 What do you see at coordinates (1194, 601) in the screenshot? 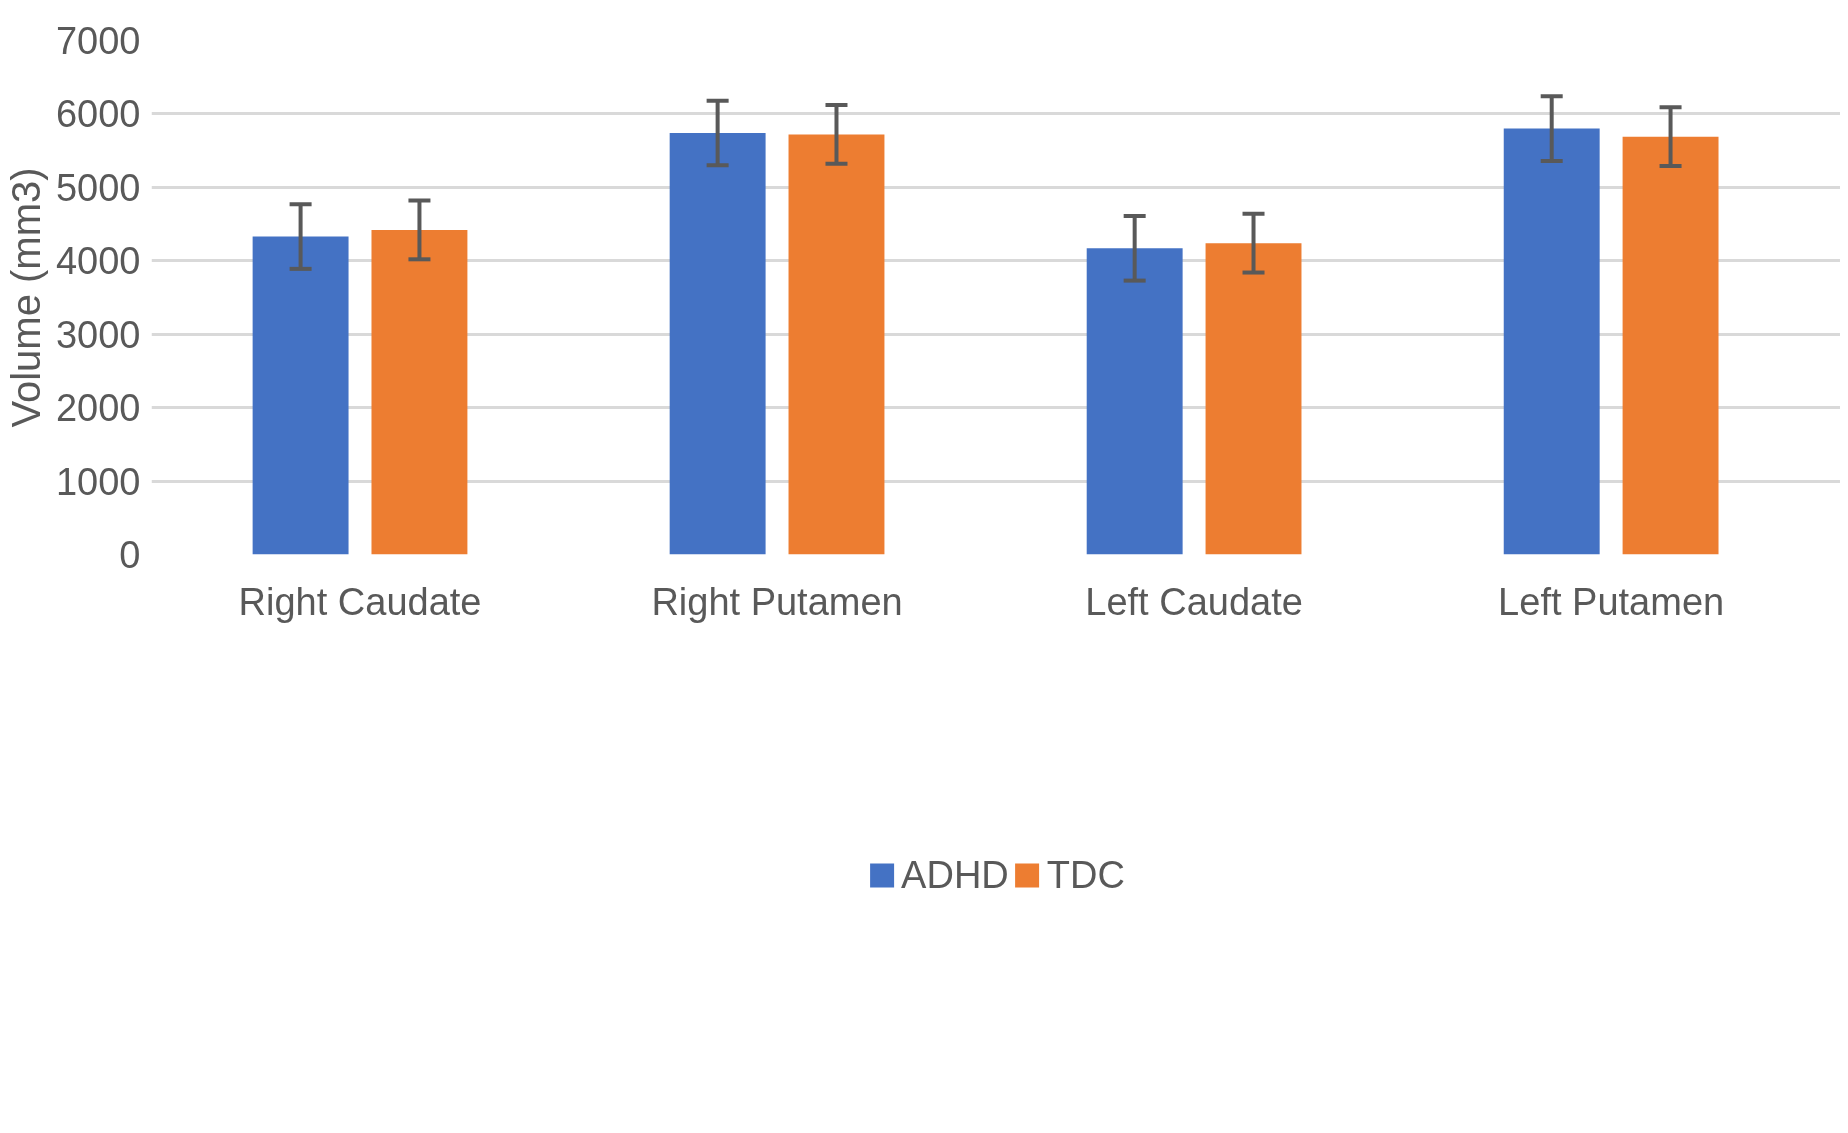
I see `x-tick-label: Left Caudate` at bounding box center [1194, 601].